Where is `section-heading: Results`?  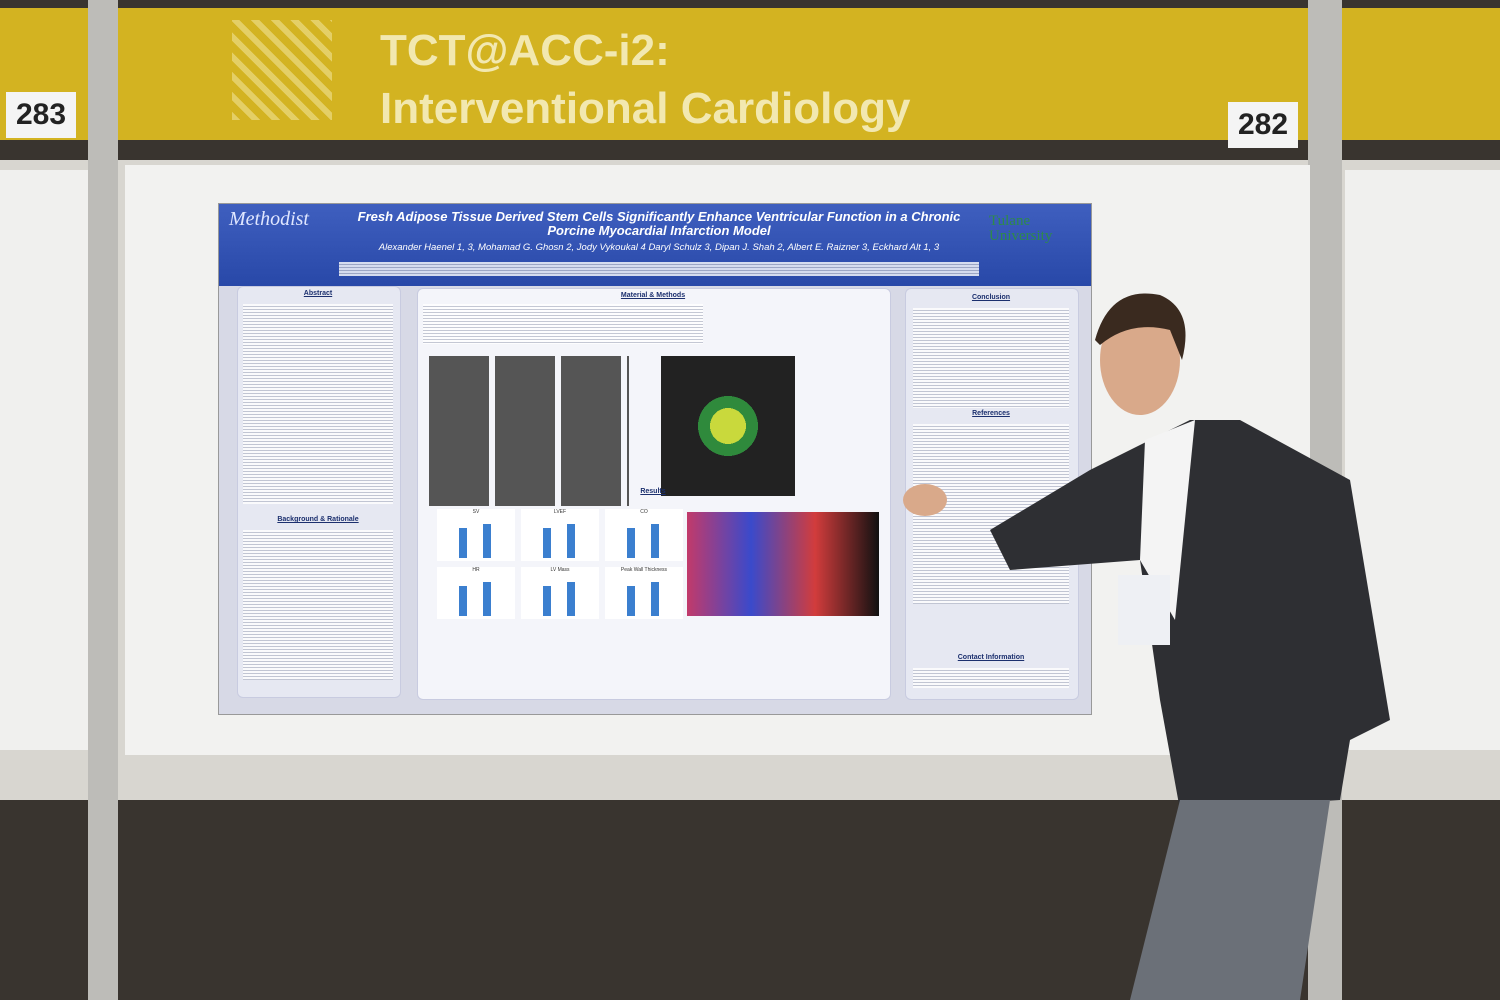
section-heading: Results is located at coordinates (653, 491).